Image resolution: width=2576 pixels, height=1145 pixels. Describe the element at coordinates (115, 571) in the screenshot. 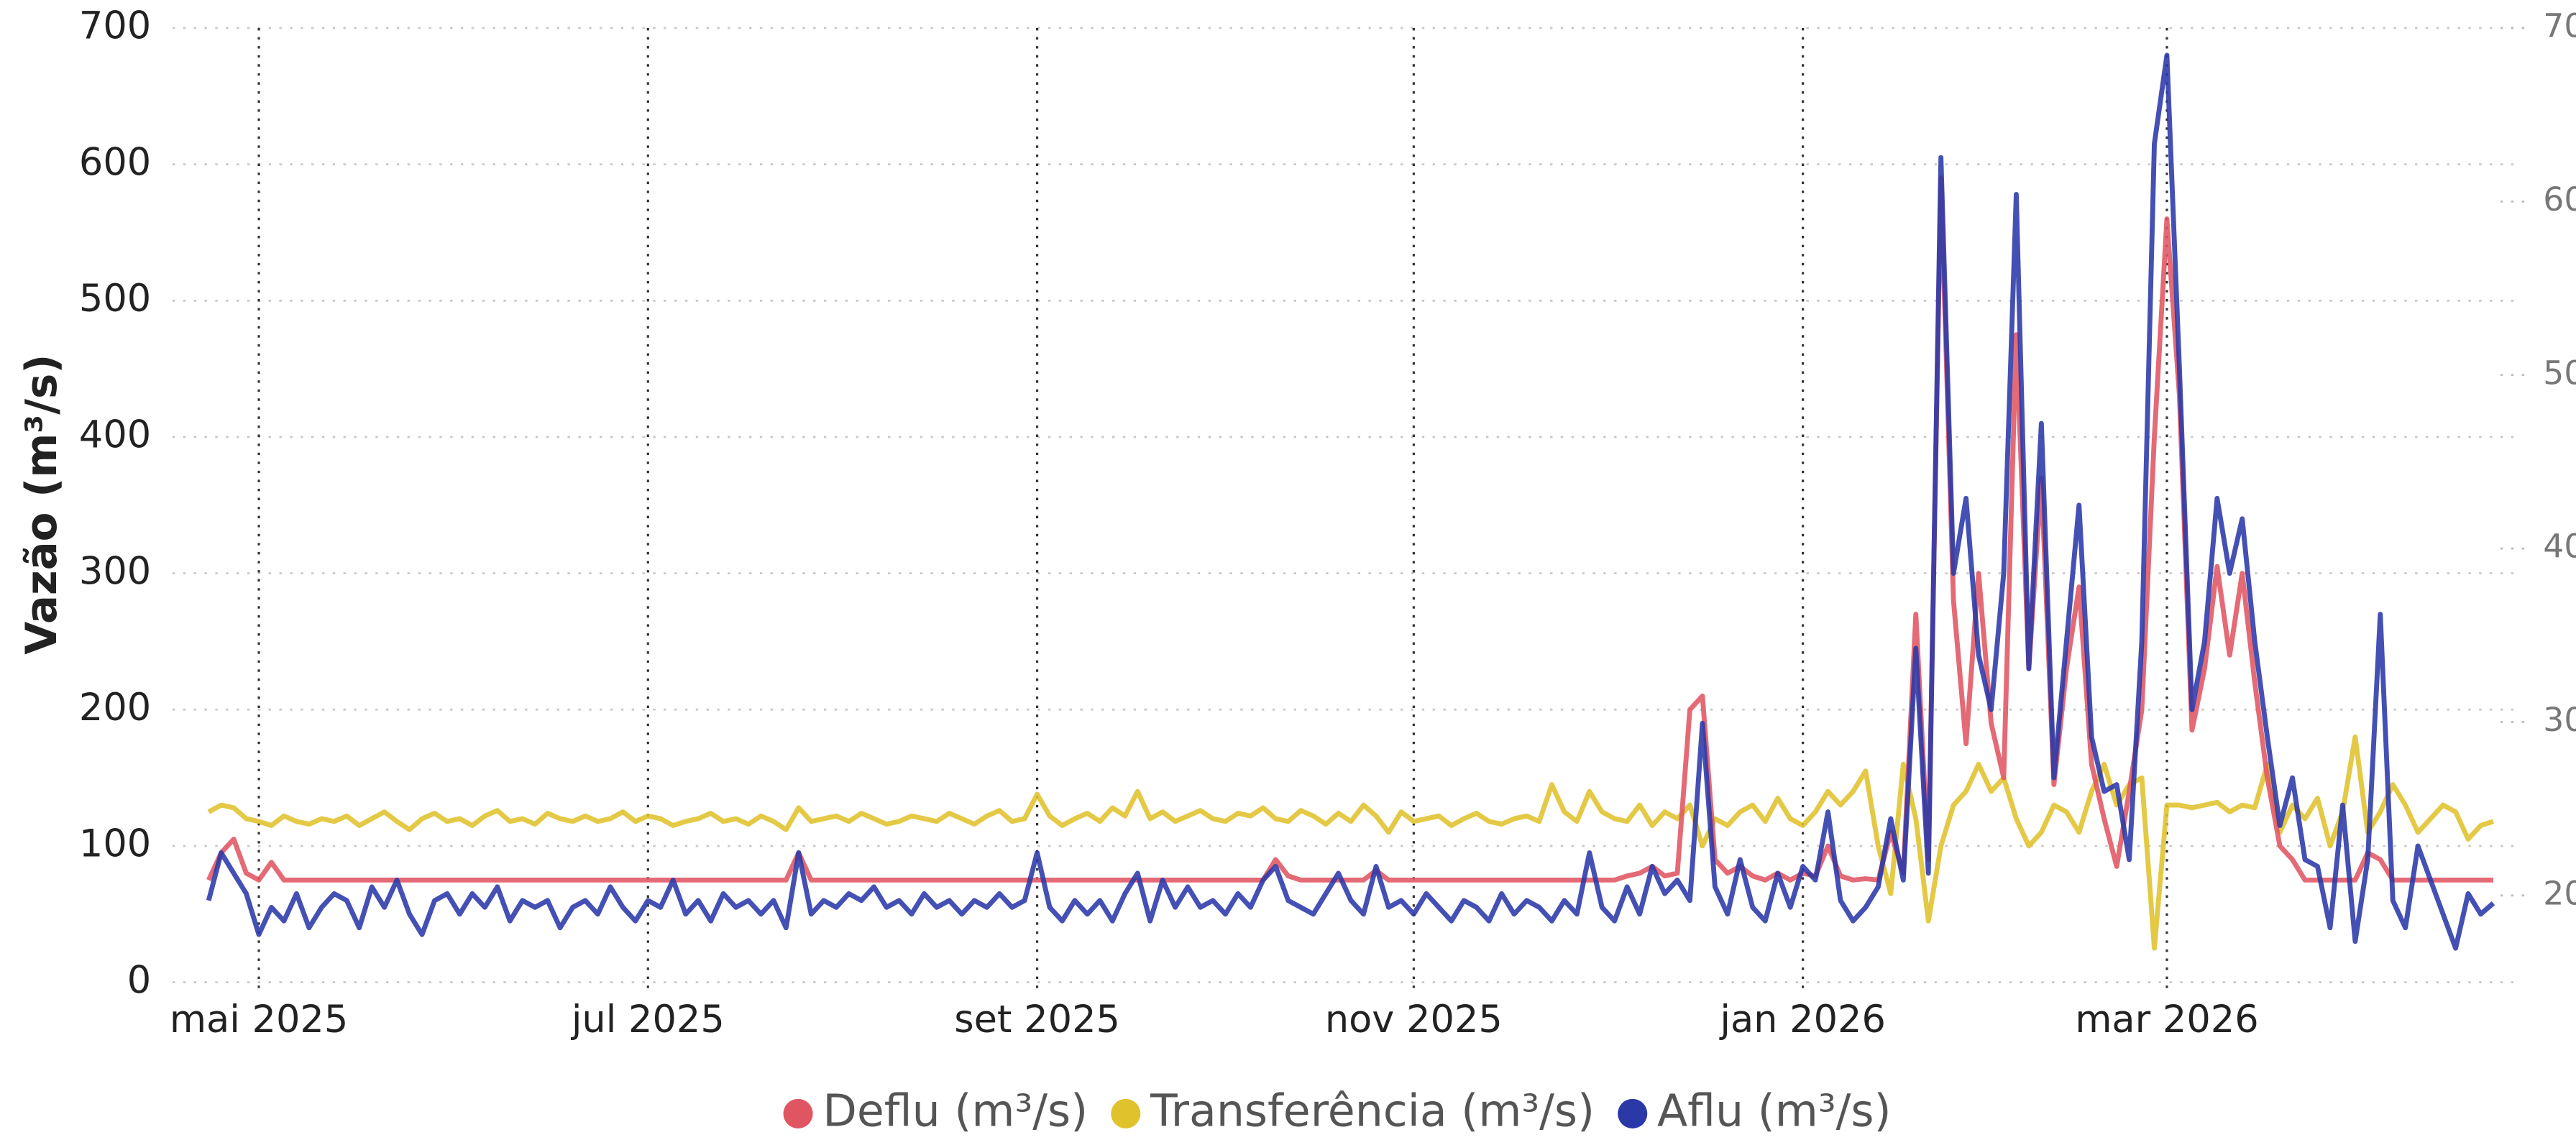

I see `y-tick-label: 300` at that location.